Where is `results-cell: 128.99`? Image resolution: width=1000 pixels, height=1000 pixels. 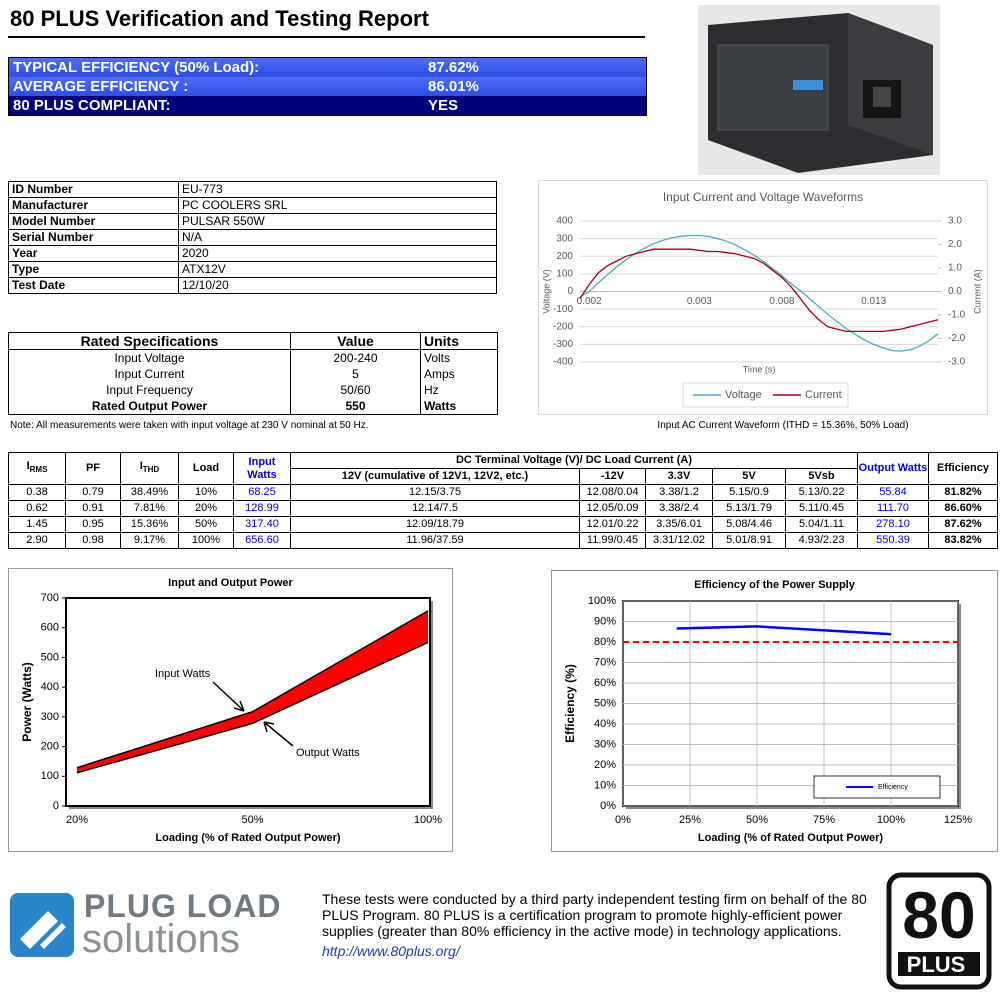 results-cell: 128.99 is located at coordinates (262, 508).